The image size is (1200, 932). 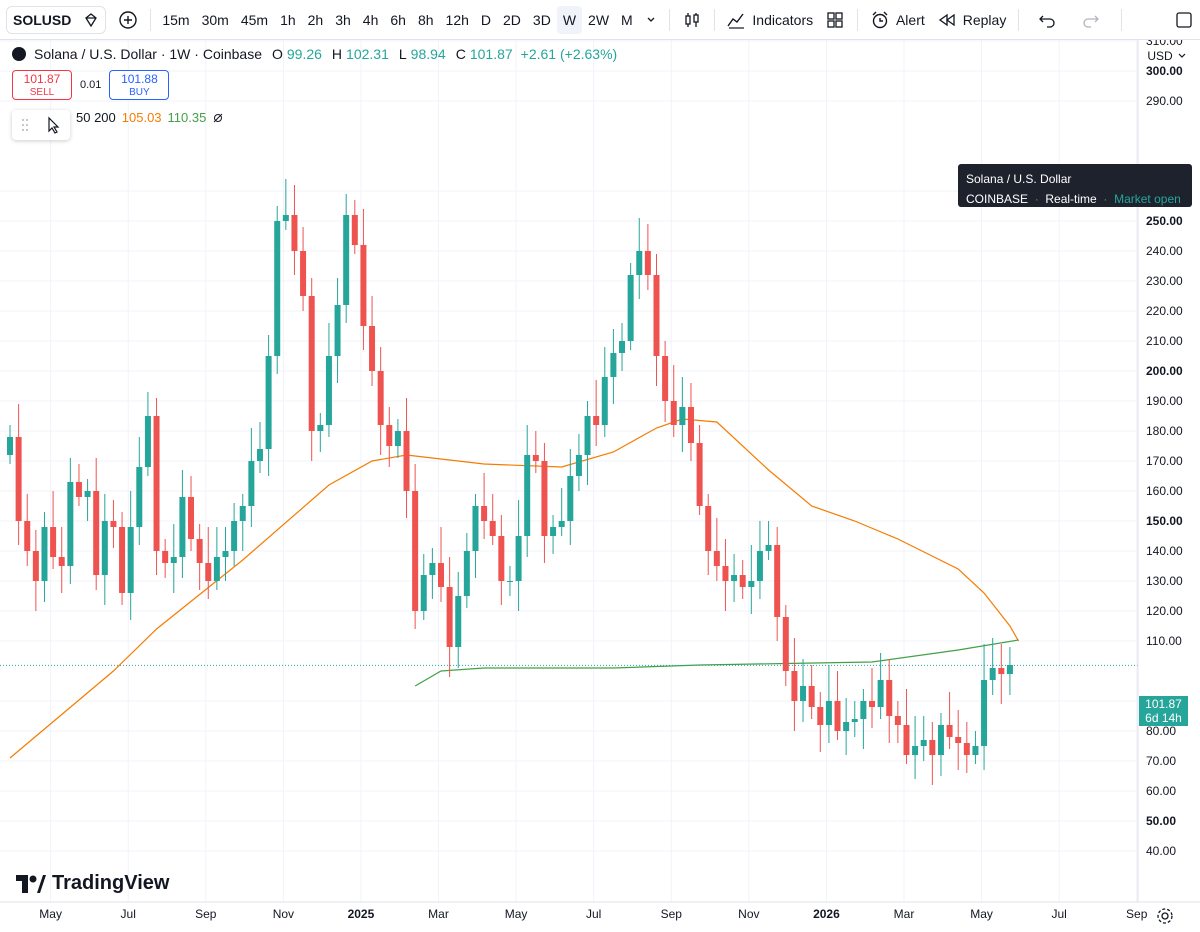 I want to click on interval-w: W, so click(x=569, y=19).